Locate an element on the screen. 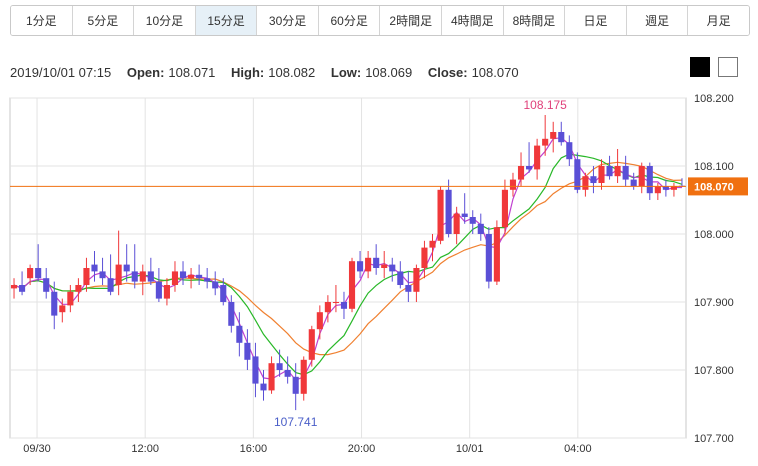  tab-0: 1分足 is located at coordinates (42, 20).